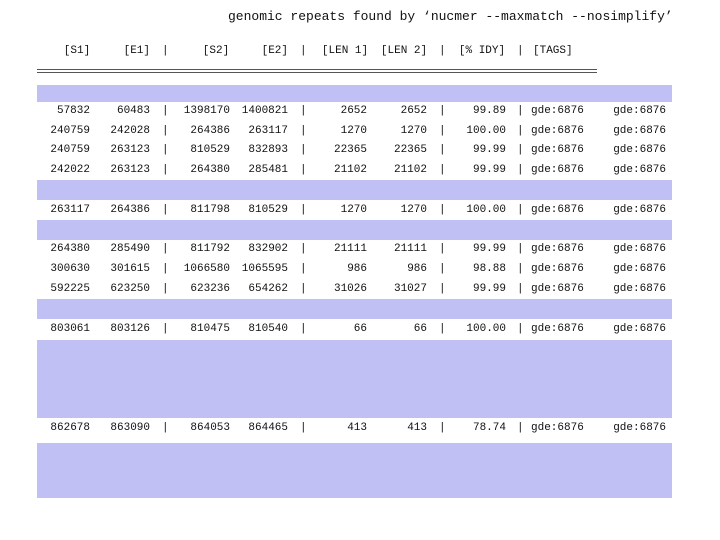 The height and width of the screenshot is (540, 720). What do you see at coordinates (210, 289) in the screenshot?
I see `cell: 623236` at bounding box center [210, 289].